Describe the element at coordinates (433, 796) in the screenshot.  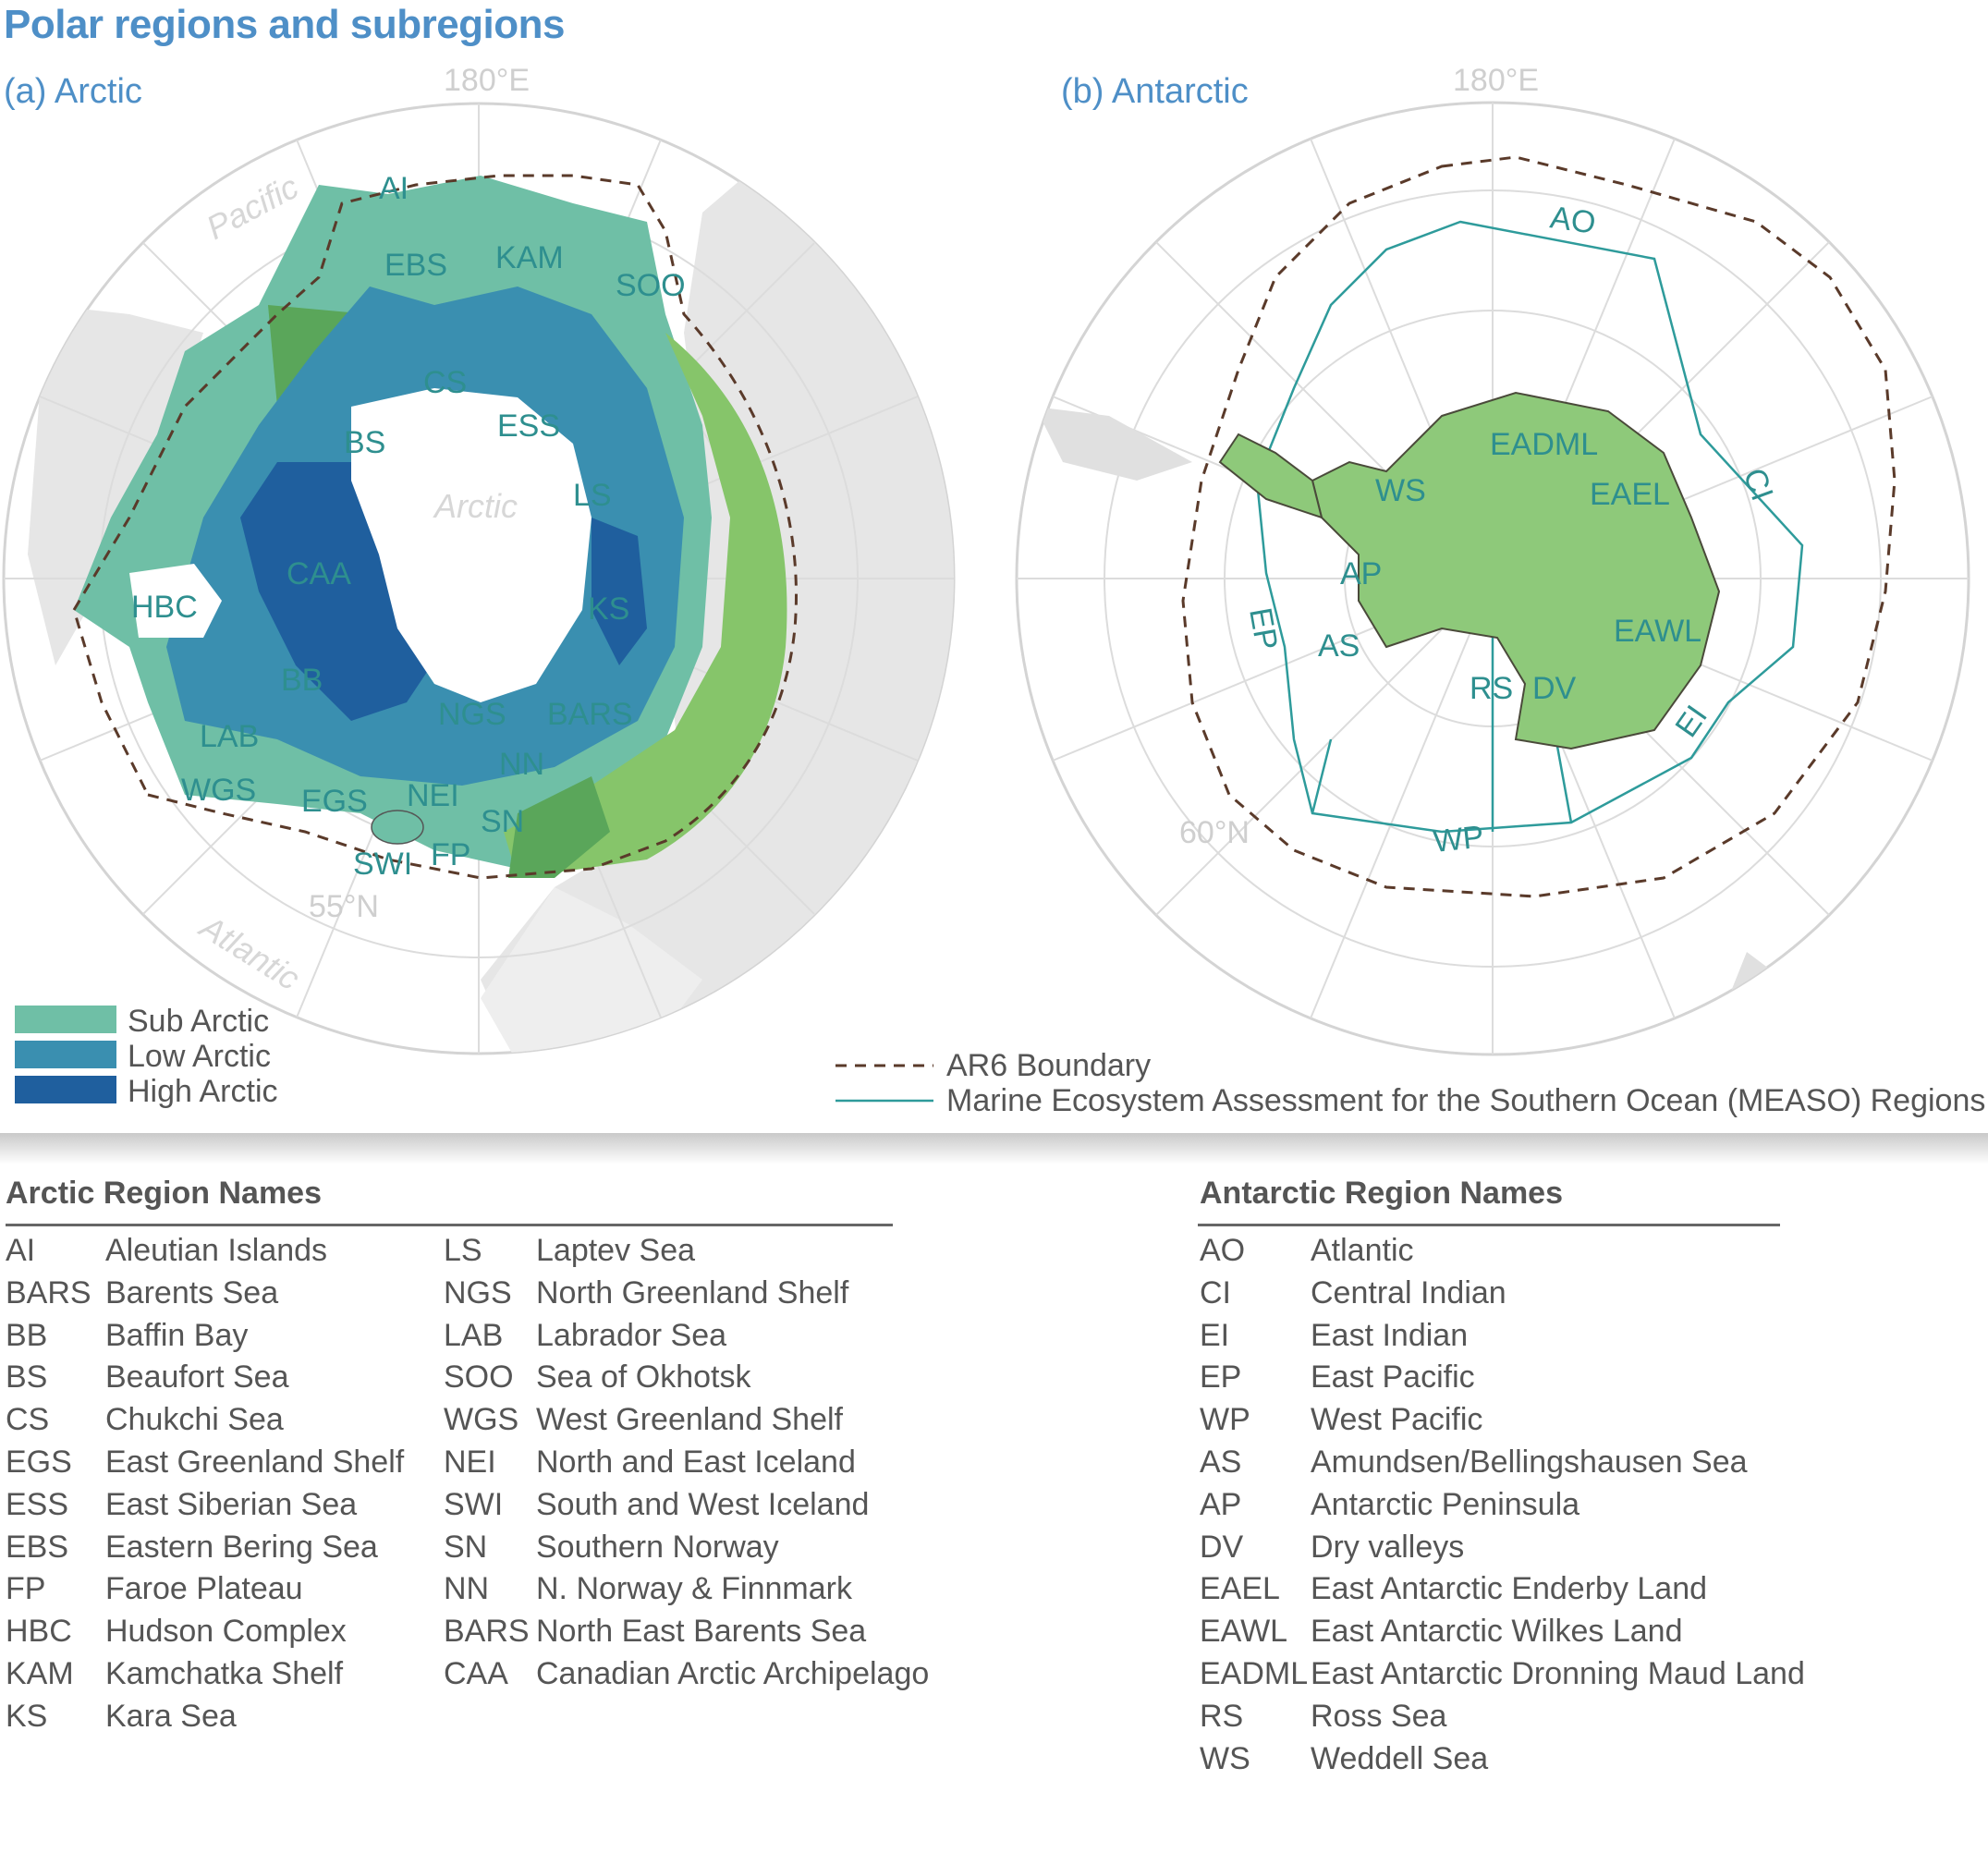
I see `region-label-nei: NEI` at that location.